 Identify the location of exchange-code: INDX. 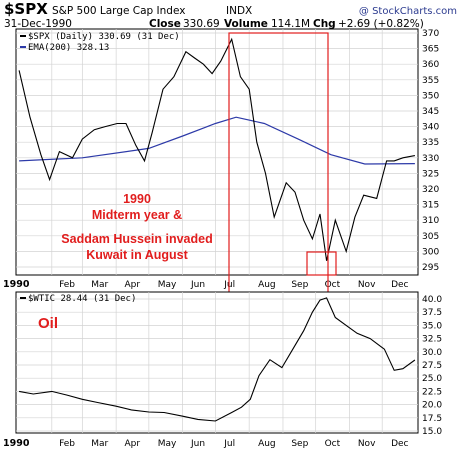
(239, 11).